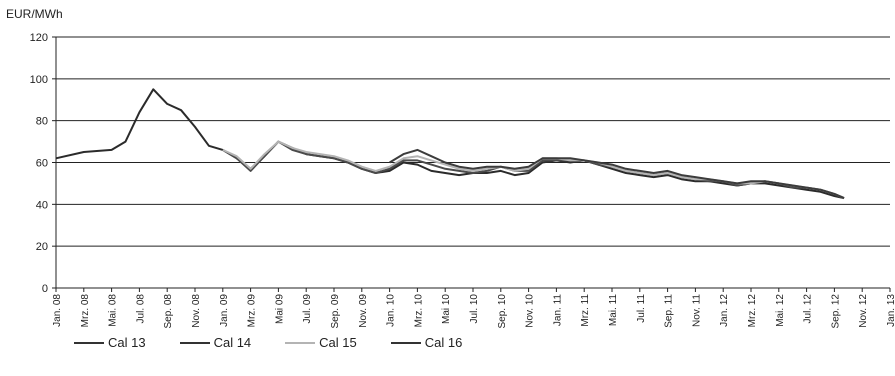 The image size is (895, 376). I want to click on y-tick-label-60: 60, so click(42, 164).